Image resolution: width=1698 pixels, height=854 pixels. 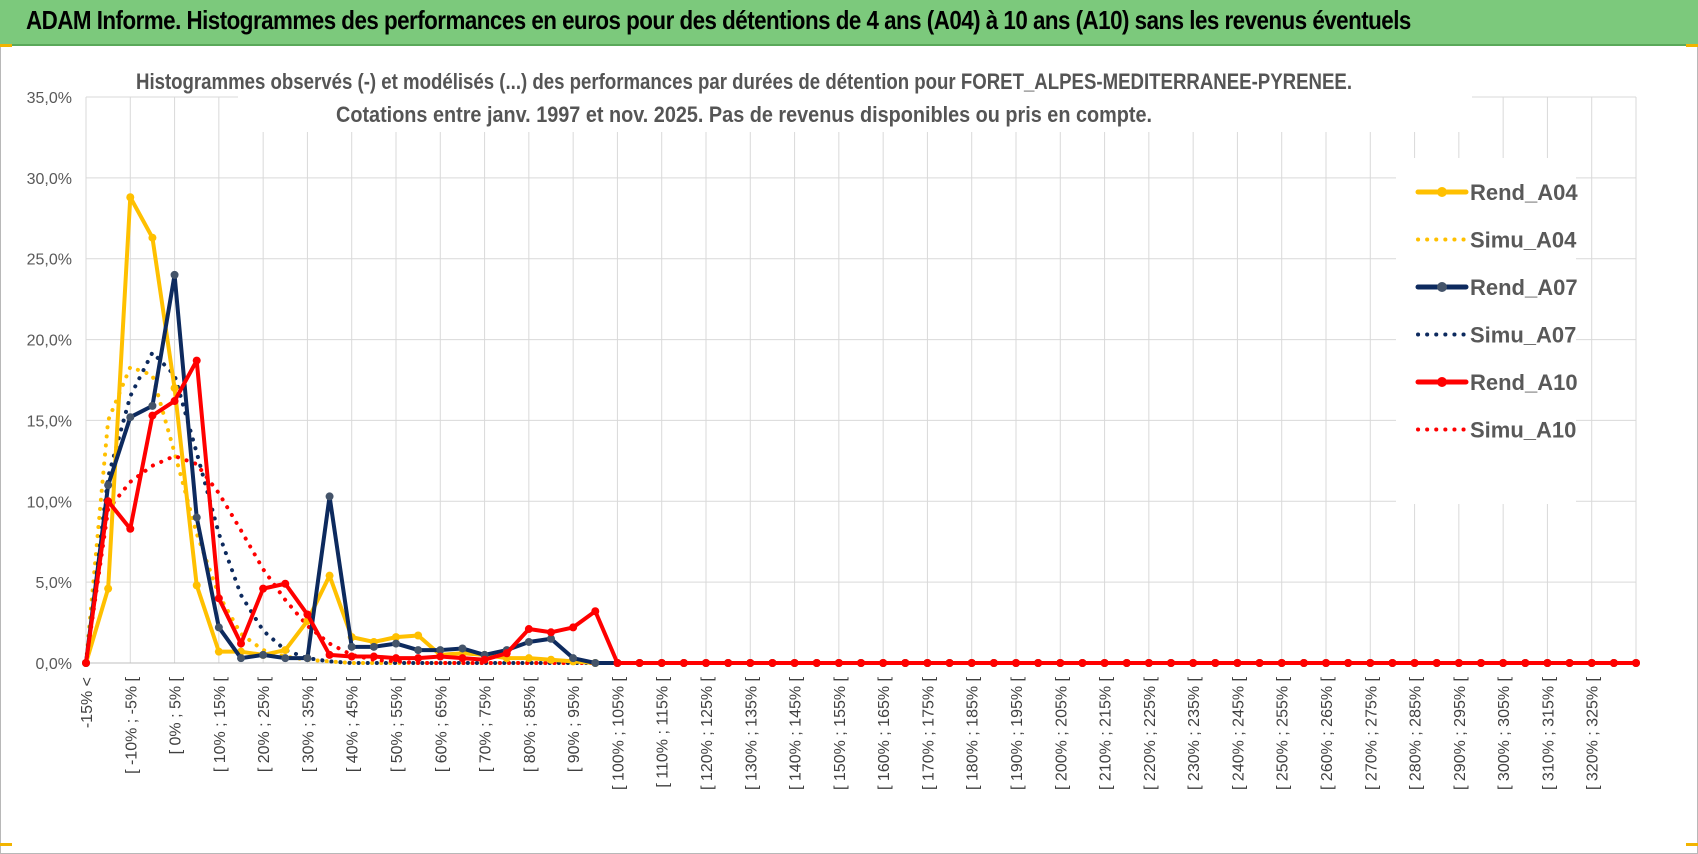 I want to click on corner-mark-bottom-left, so click(x=6, y=844).